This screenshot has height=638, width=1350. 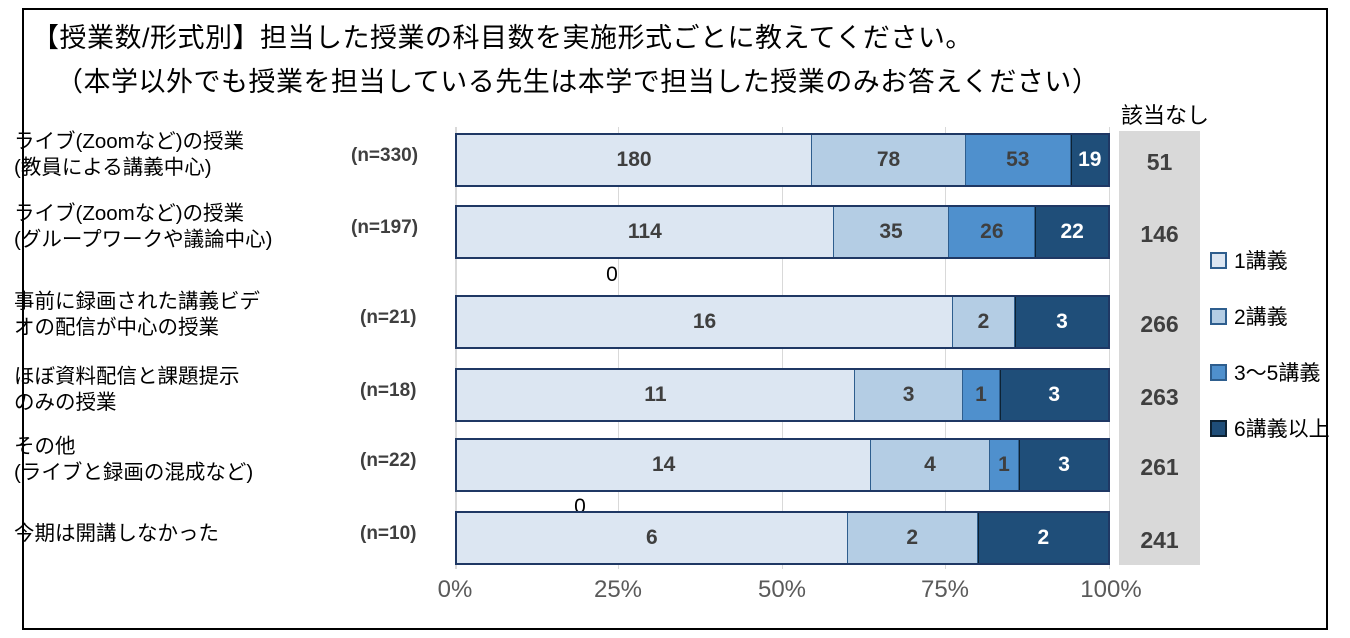 I want to click on bar-segment-3to5koggi: 26, so click(x=992, y=232).